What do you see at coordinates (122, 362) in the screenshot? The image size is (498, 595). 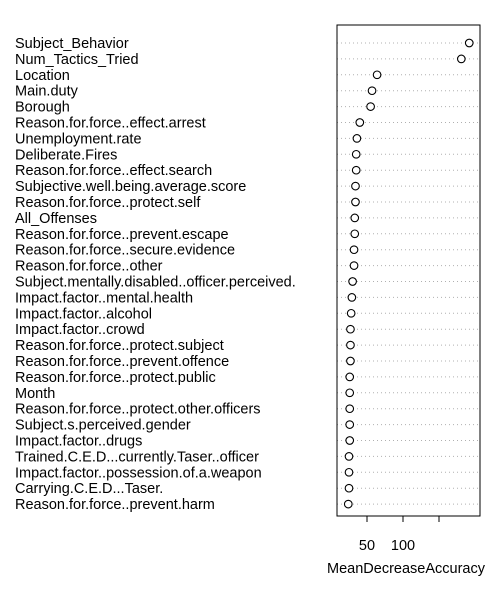 I see `variable-label: Reason.for.force..prevent.offence` at bounding box center [122, 362].